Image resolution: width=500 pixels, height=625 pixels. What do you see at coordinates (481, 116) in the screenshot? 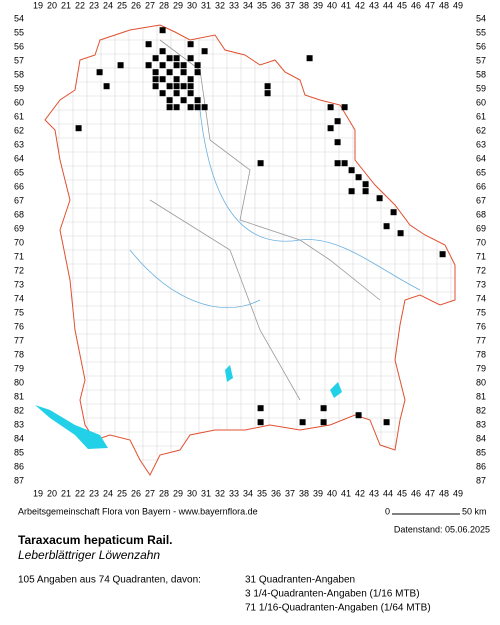
I see `row-label: 61` at bounding box center [481, 116].